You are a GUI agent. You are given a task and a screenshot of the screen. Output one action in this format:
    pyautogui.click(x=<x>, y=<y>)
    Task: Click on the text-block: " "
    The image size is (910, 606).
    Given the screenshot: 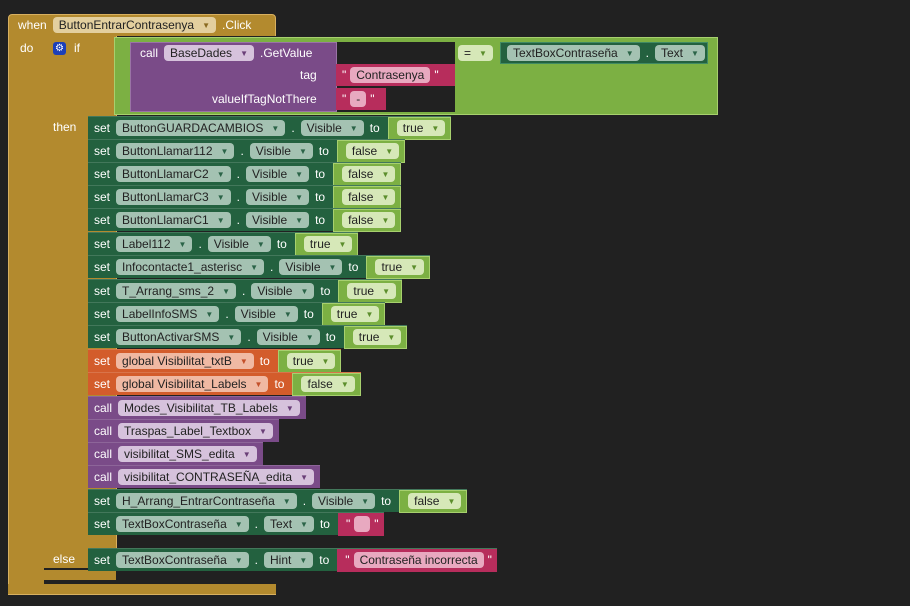 What is the action you would take?
    pyautogui.click(x=360, y=524)
    